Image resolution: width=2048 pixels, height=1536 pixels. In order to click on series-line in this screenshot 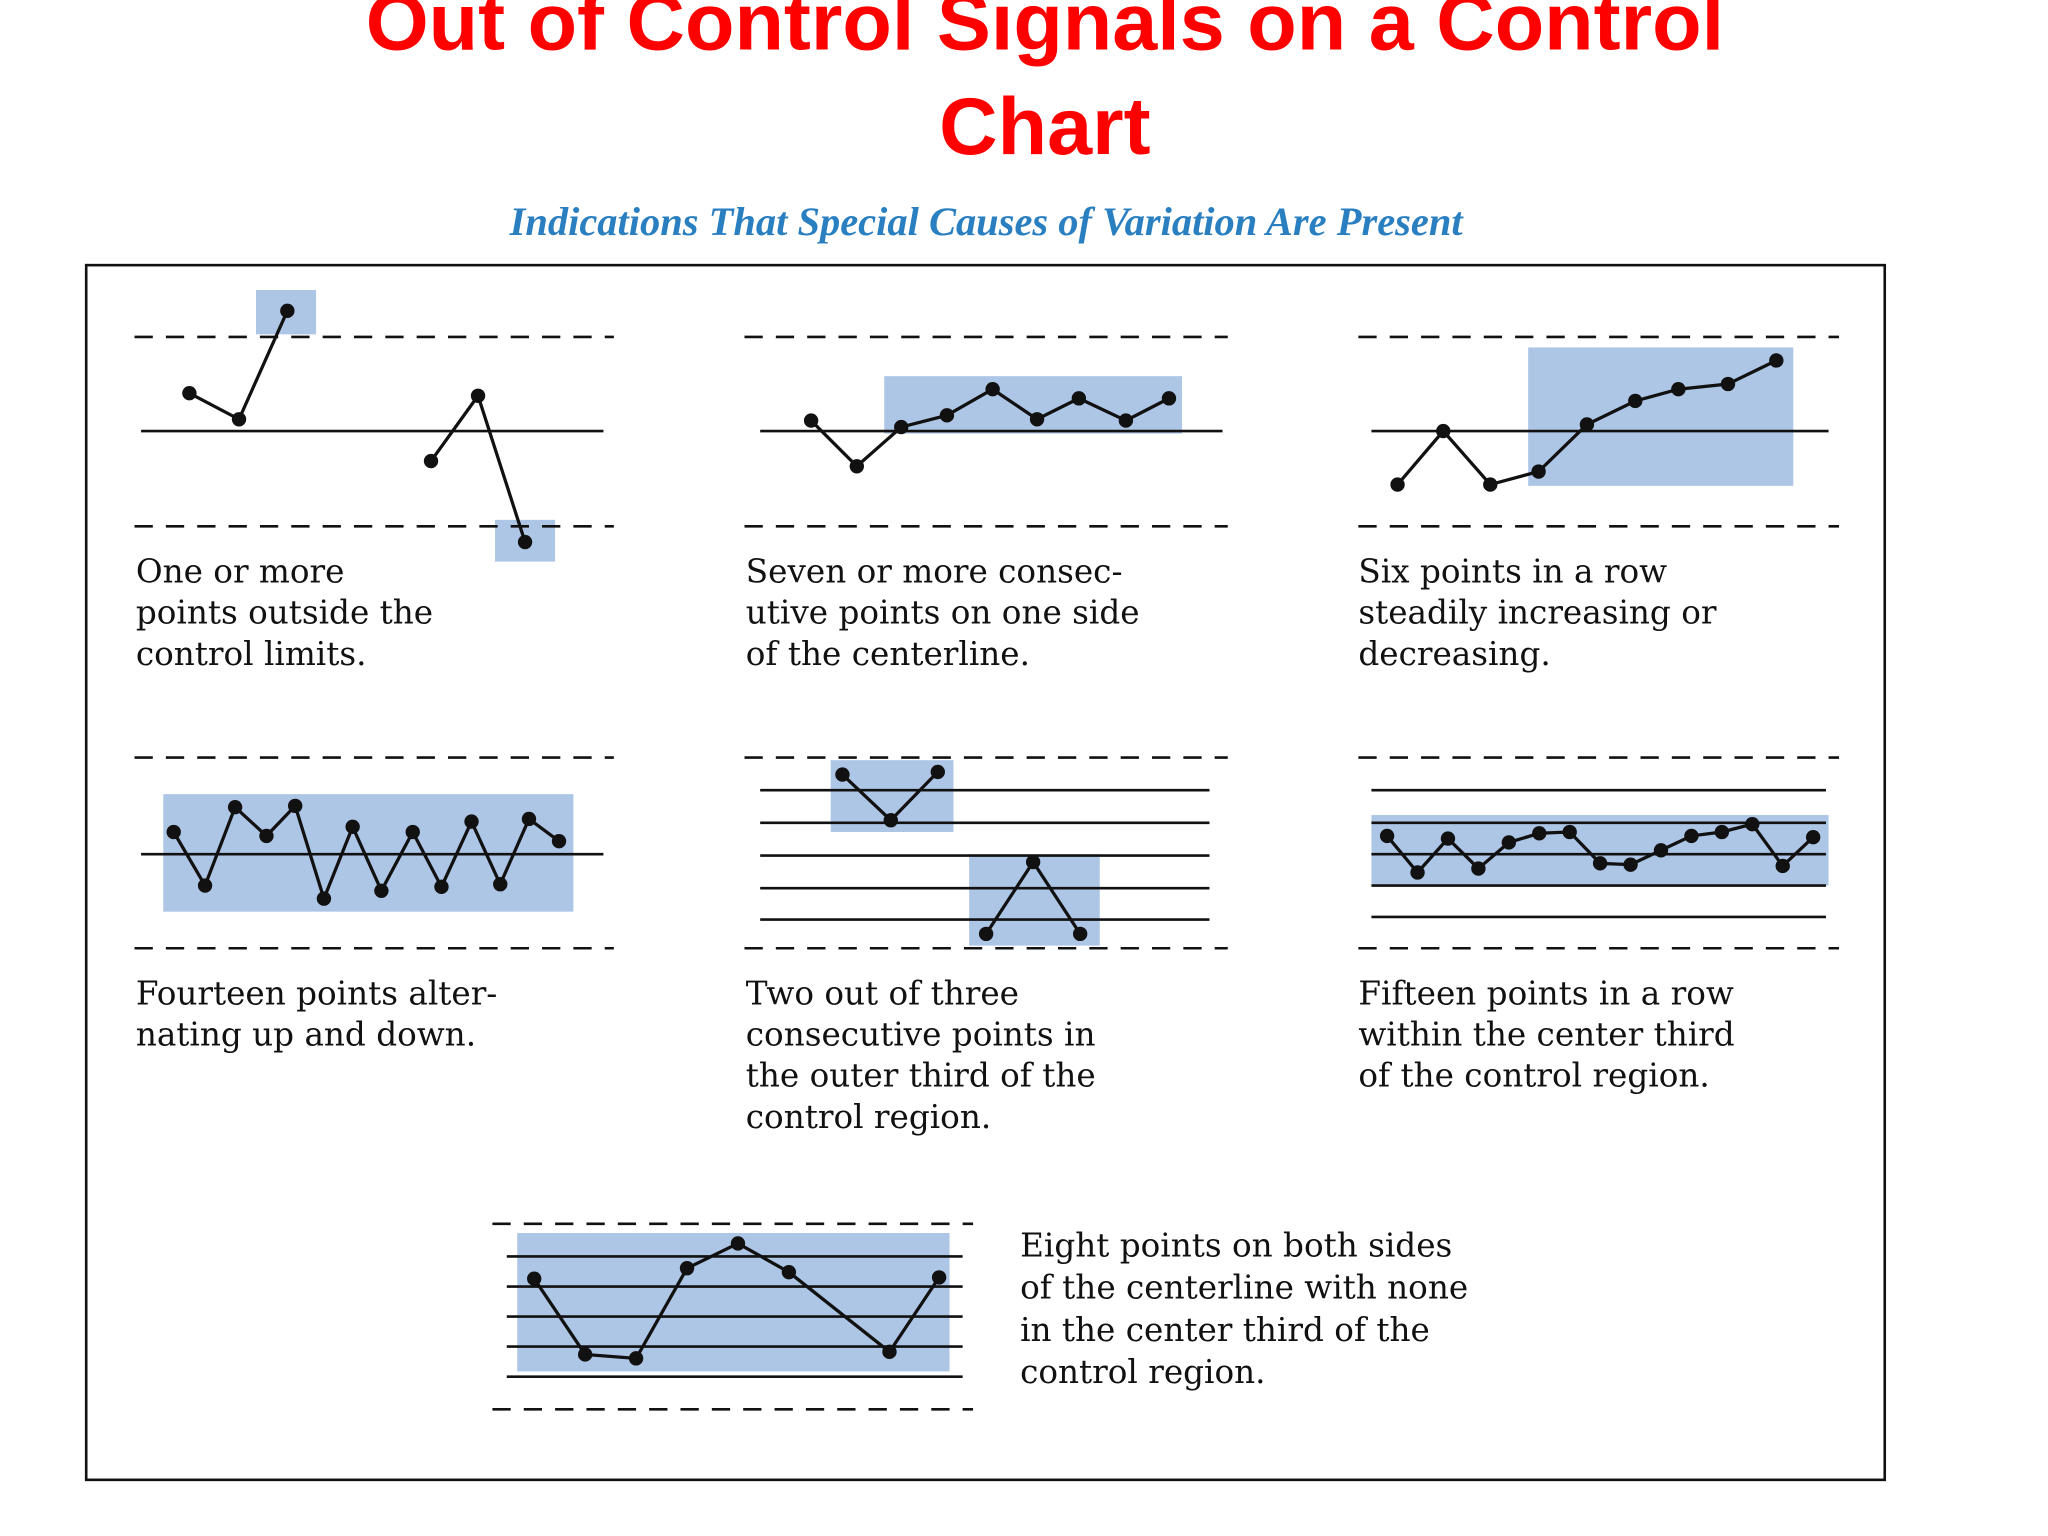, I will do `click(736, 1301)`.